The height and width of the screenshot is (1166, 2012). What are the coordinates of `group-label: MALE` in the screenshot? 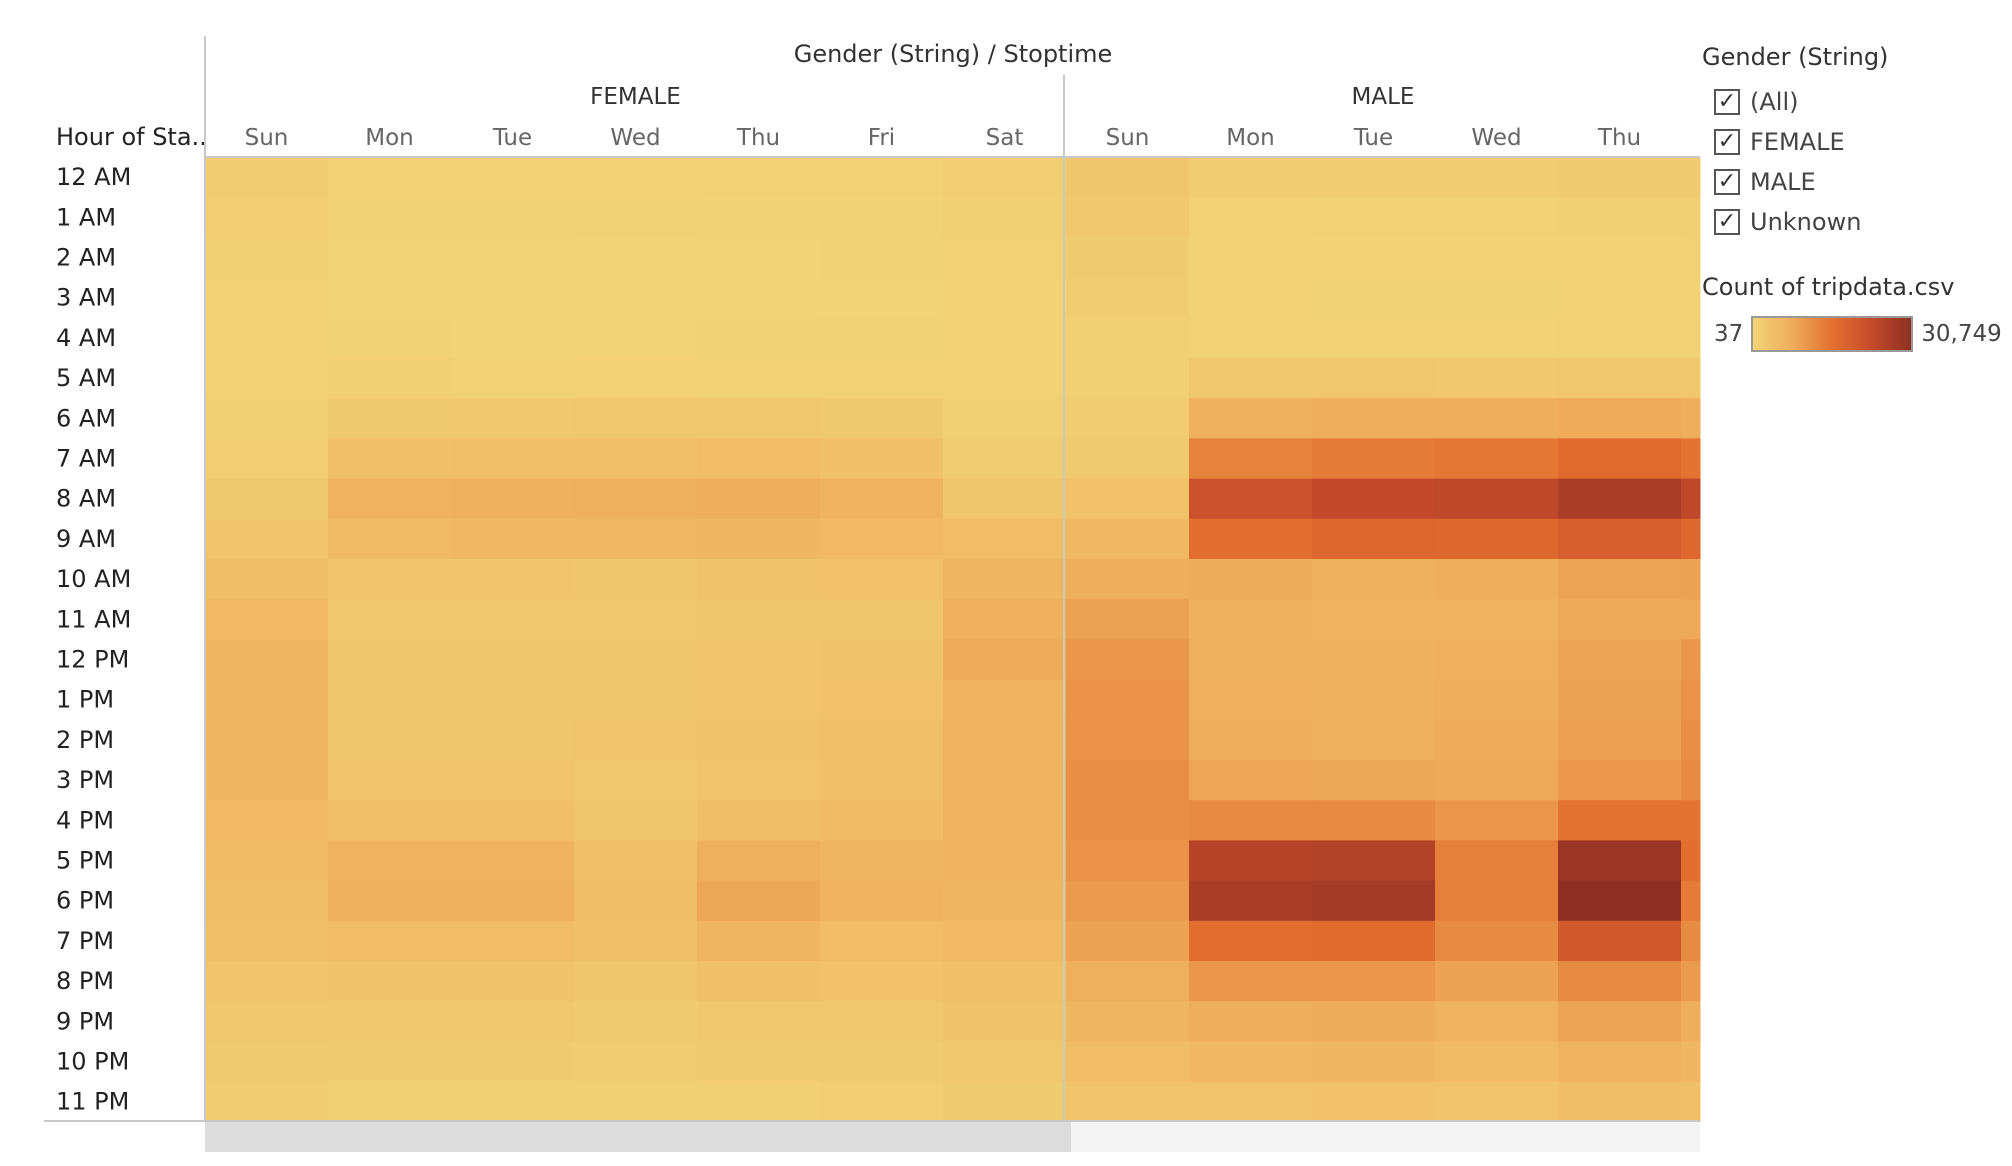 It's located at (1383, 97).